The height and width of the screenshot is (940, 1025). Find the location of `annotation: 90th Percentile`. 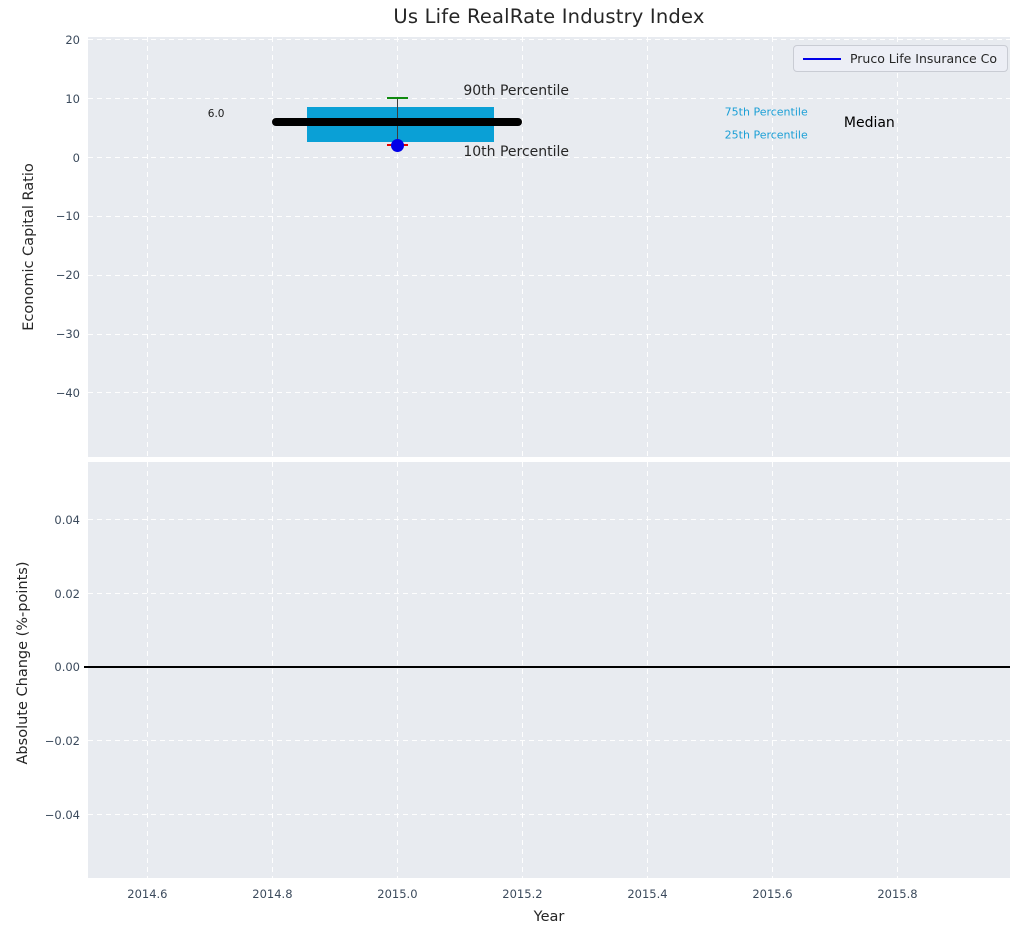

annotation: 90th Percentile is located at coordinates (516, 91).